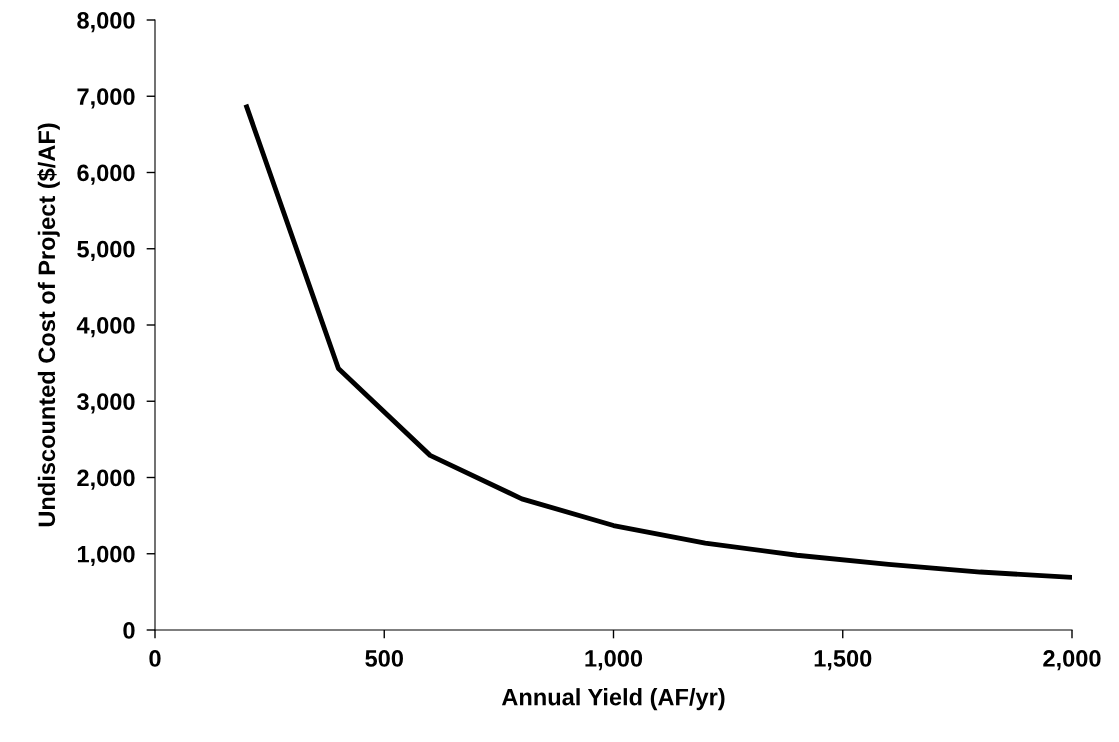  I want to click on y-axis-title: Undiscounted Cost of Project ($/AF), so click(48, 325).